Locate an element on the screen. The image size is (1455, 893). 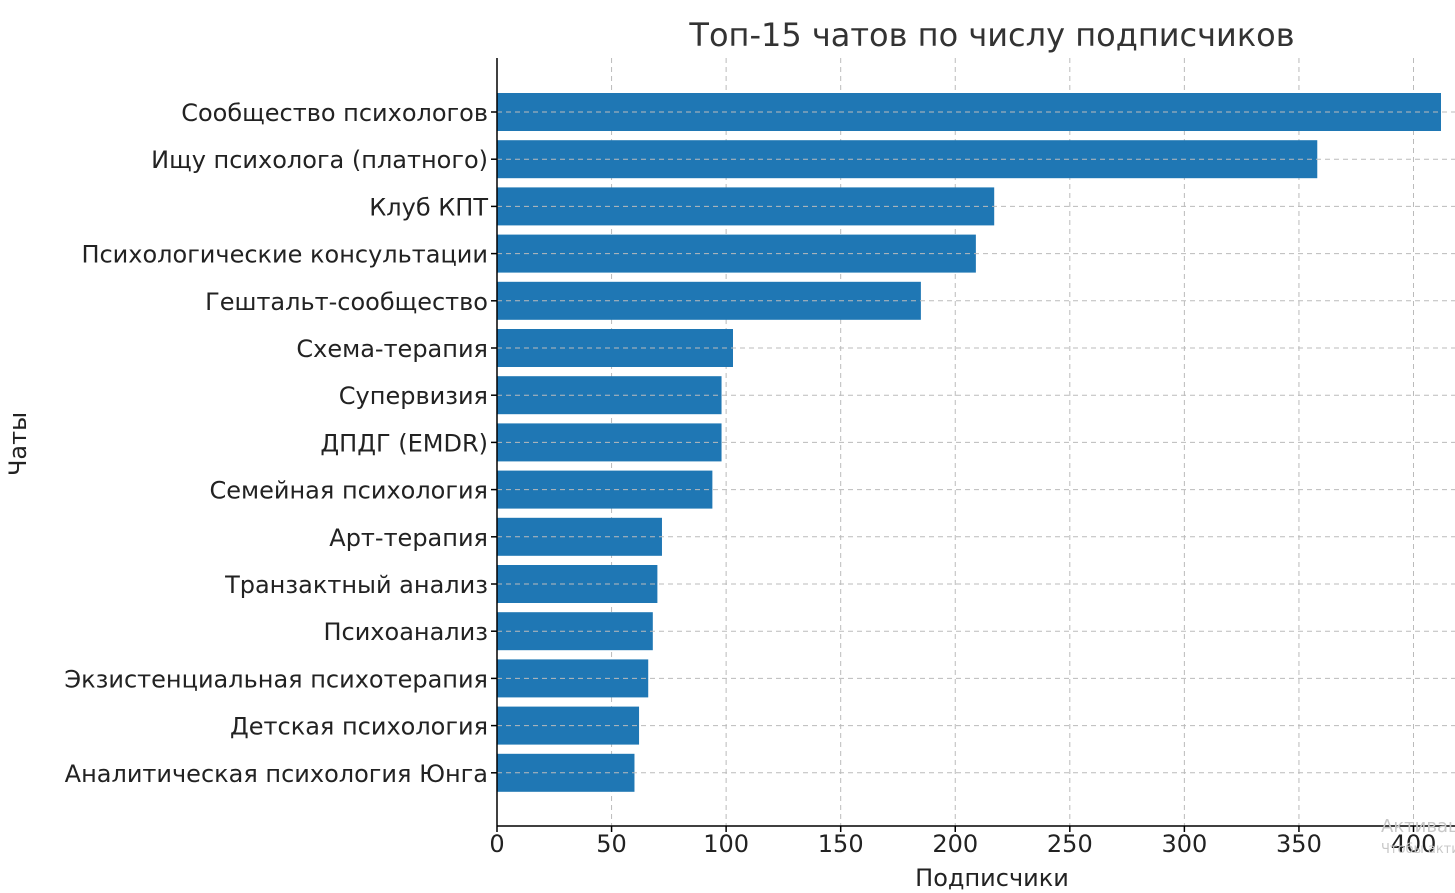
x-ticks: 0 50 100 150 200 250 300 350 400 is located at coordinates (962, 842).